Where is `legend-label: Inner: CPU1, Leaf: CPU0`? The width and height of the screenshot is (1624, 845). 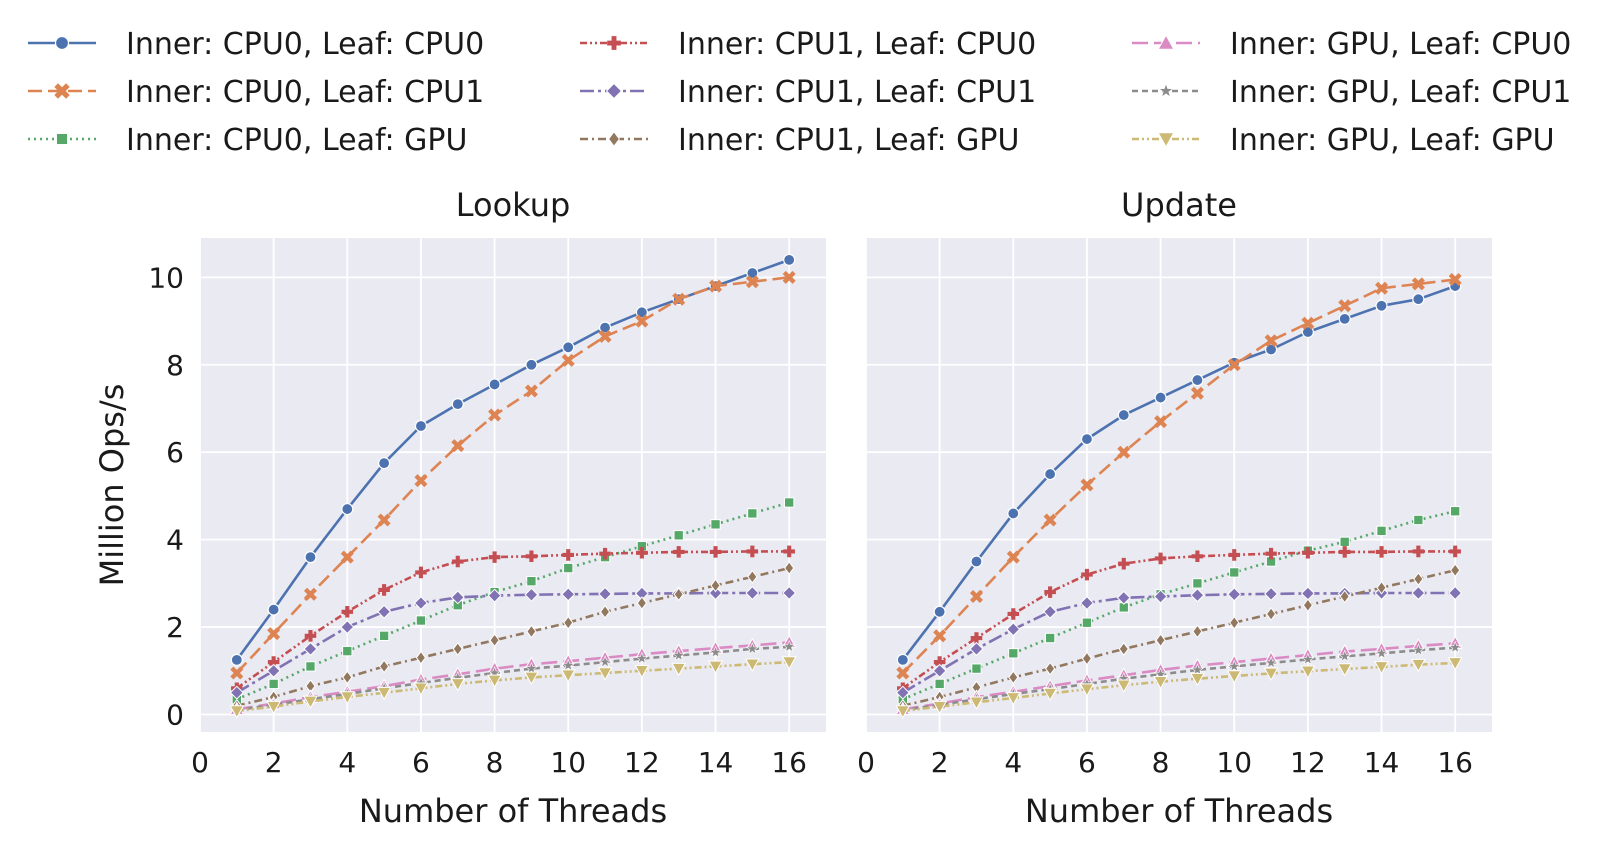
legend-label: Inner: CPU1, Leaf: CPU0 is located at coordinates (857, 44).